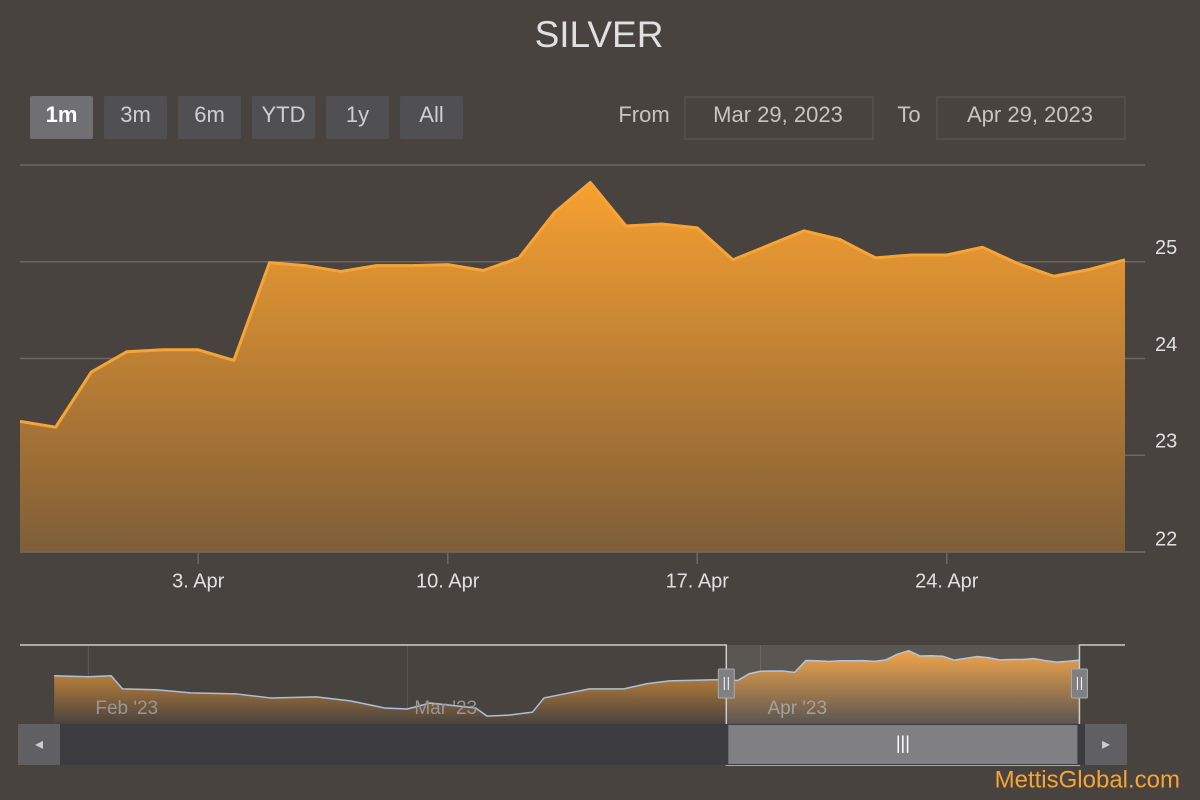  I want to click on range-button-label: 3m, so click(135, 114).